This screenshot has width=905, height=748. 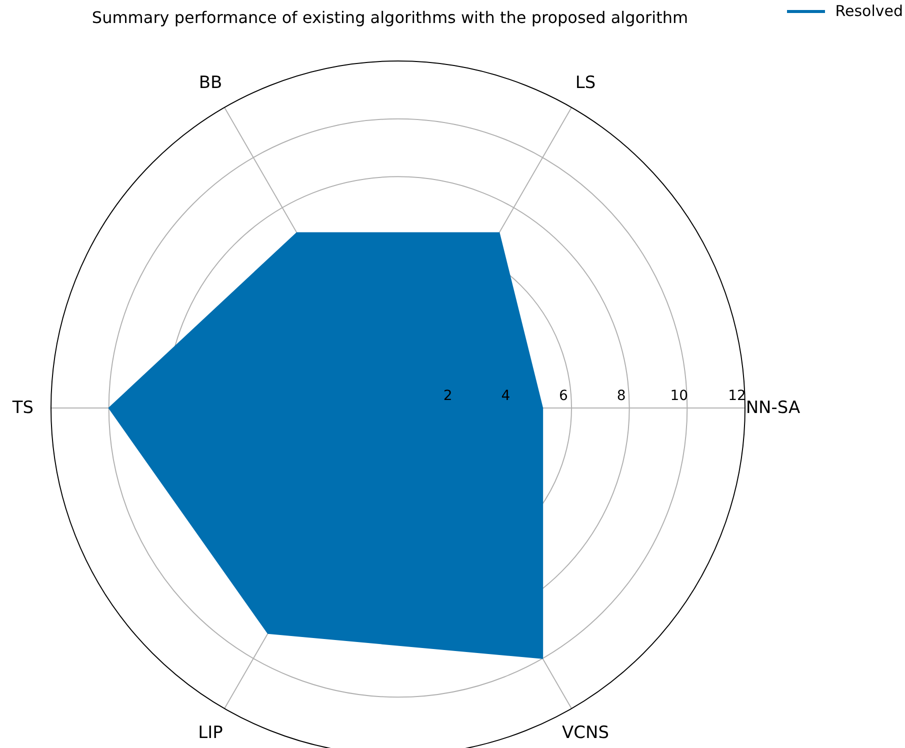 I want to click on y-tick-label: 12, so click(x=737, y=396).